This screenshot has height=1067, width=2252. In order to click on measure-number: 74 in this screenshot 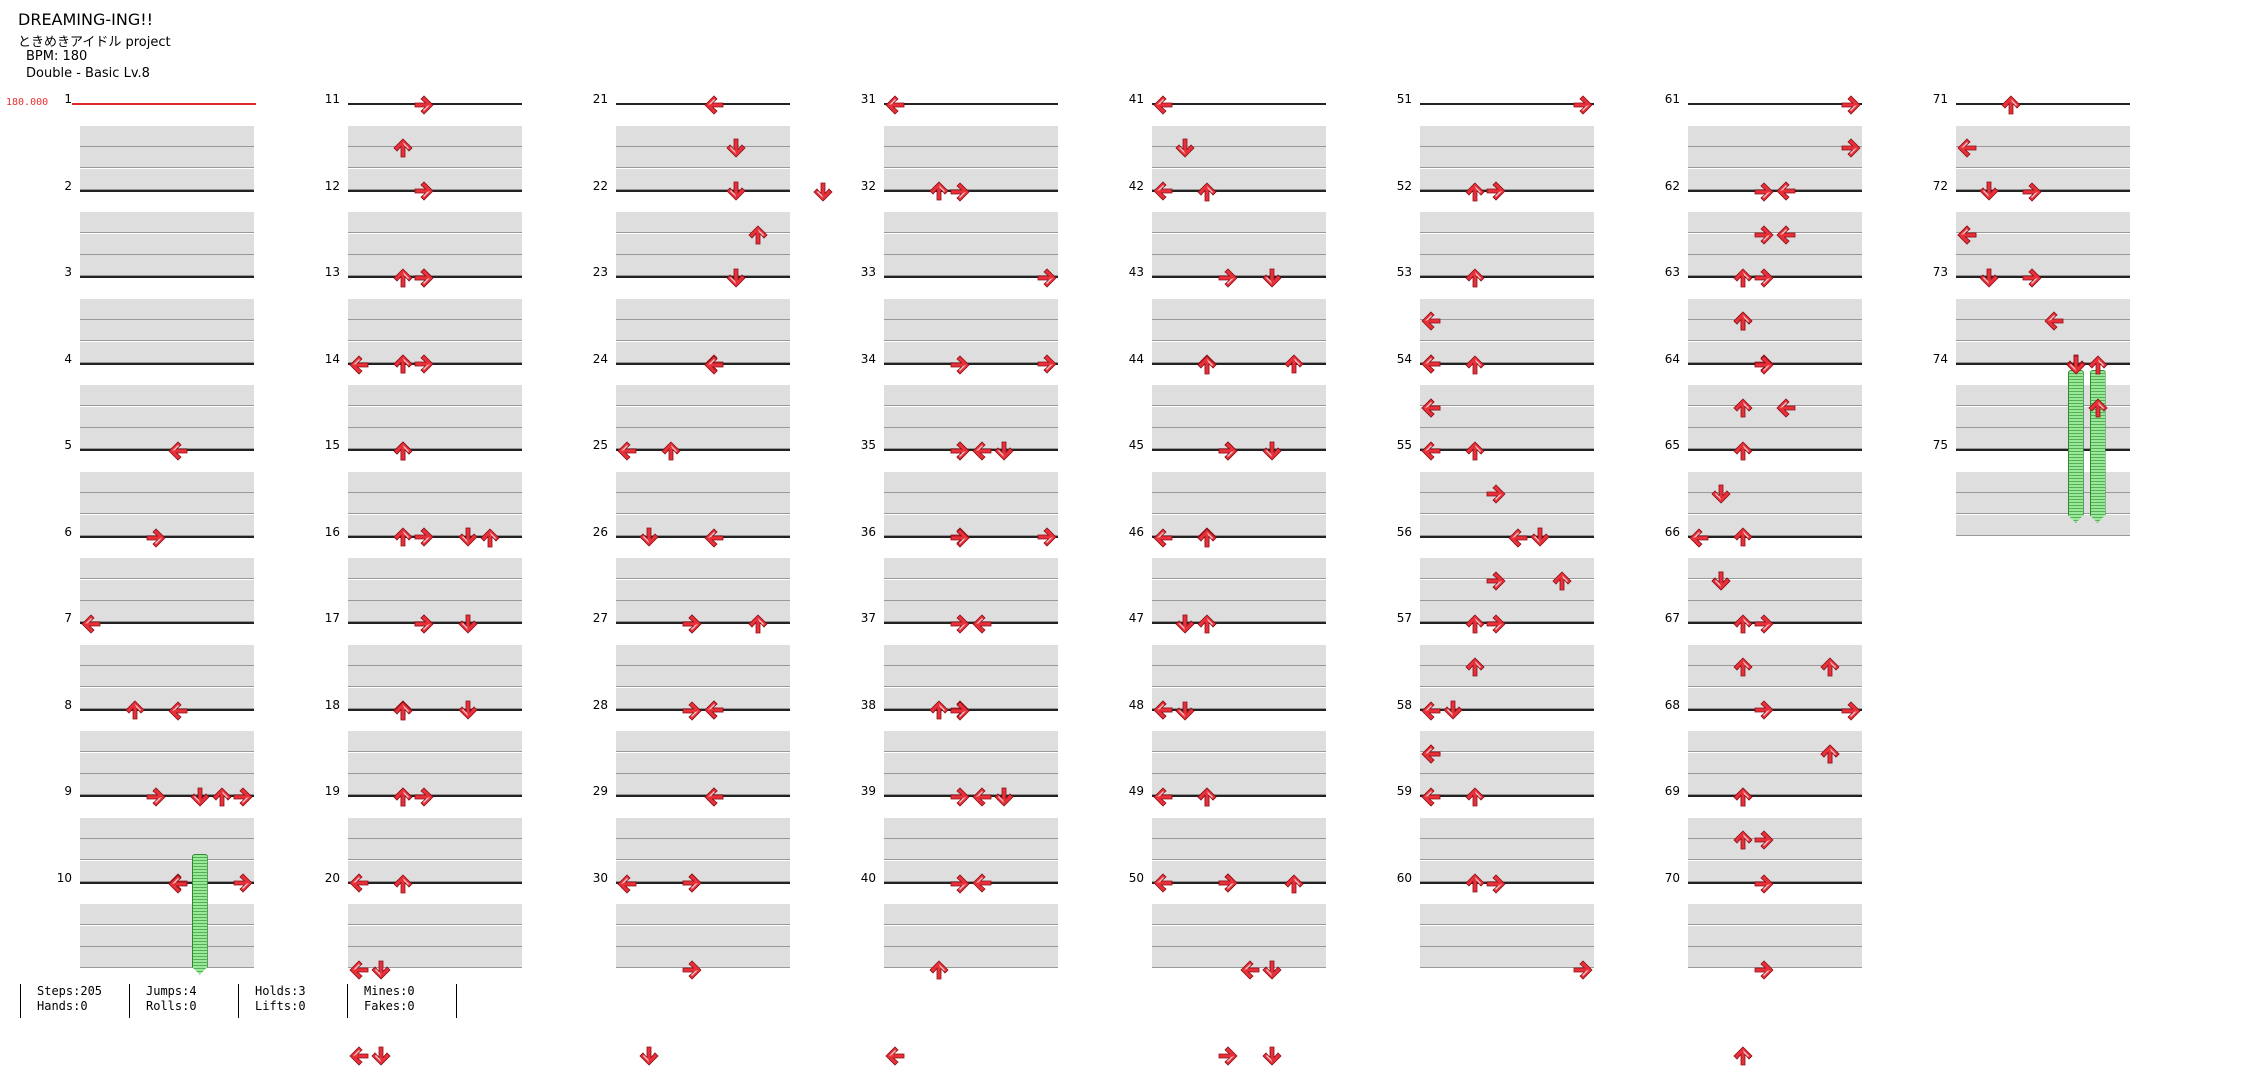, I will do `click(1940, 358)`.